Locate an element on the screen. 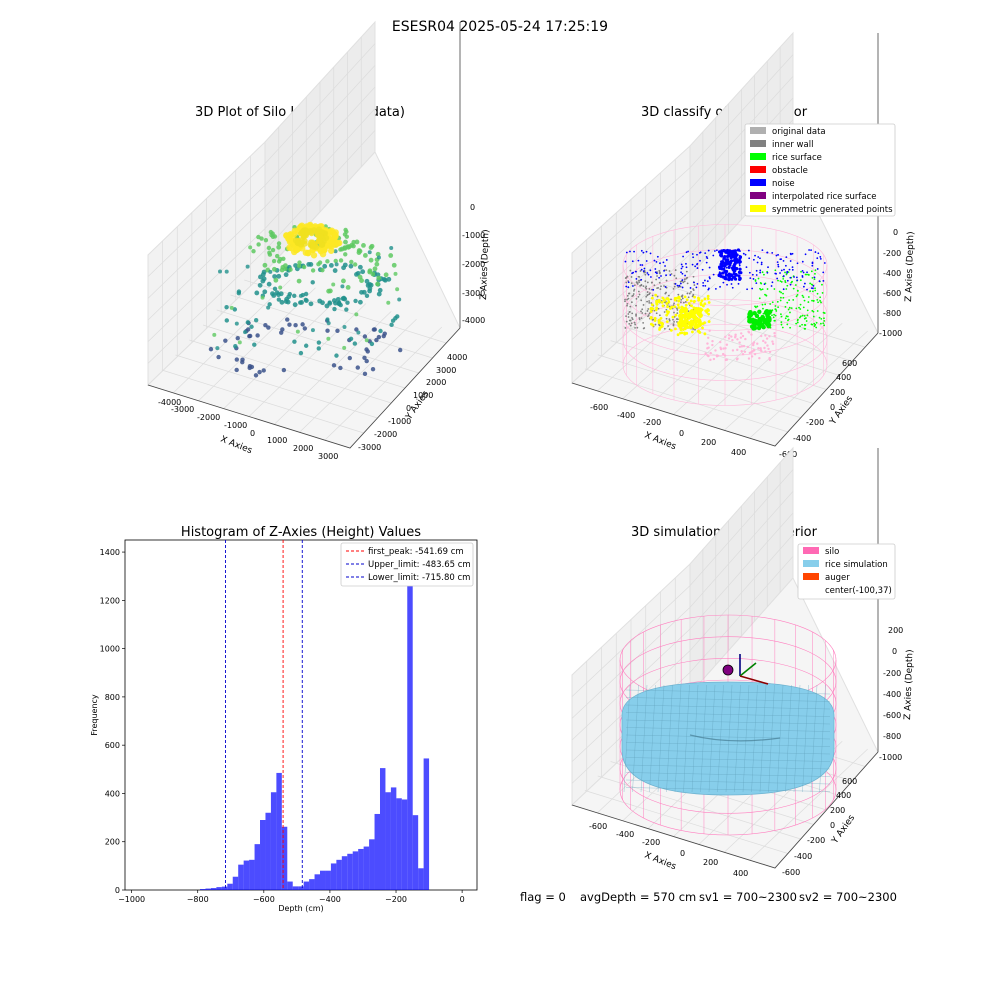 This screenshot has width=1000, height=1000. simulation-y-tick: 200 is located at coordinates (837, 810).